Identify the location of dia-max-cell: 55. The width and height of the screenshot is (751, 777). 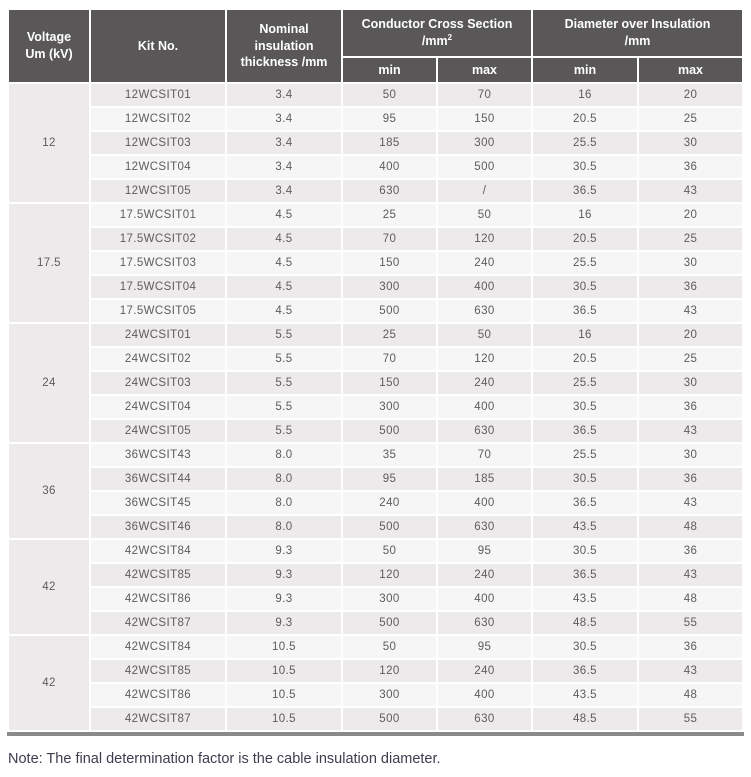
(690, 719).